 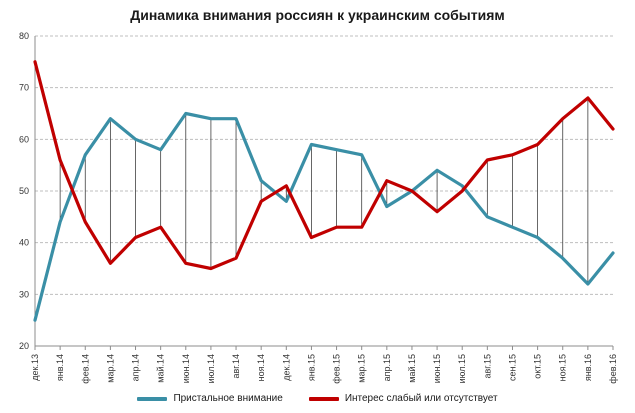 I want to click on legend-item-series-1: Пристальное внимание, so click(x=210, y=398).